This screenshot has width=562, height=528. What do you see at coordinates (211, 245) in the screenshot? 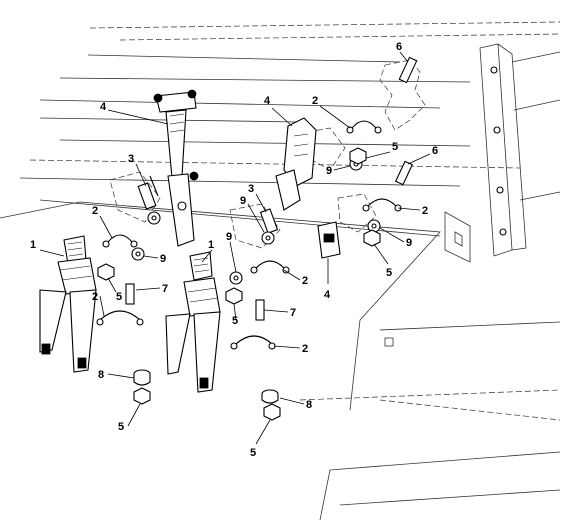
I see `callout-1-center: 1` at bounding box center [211, 245].